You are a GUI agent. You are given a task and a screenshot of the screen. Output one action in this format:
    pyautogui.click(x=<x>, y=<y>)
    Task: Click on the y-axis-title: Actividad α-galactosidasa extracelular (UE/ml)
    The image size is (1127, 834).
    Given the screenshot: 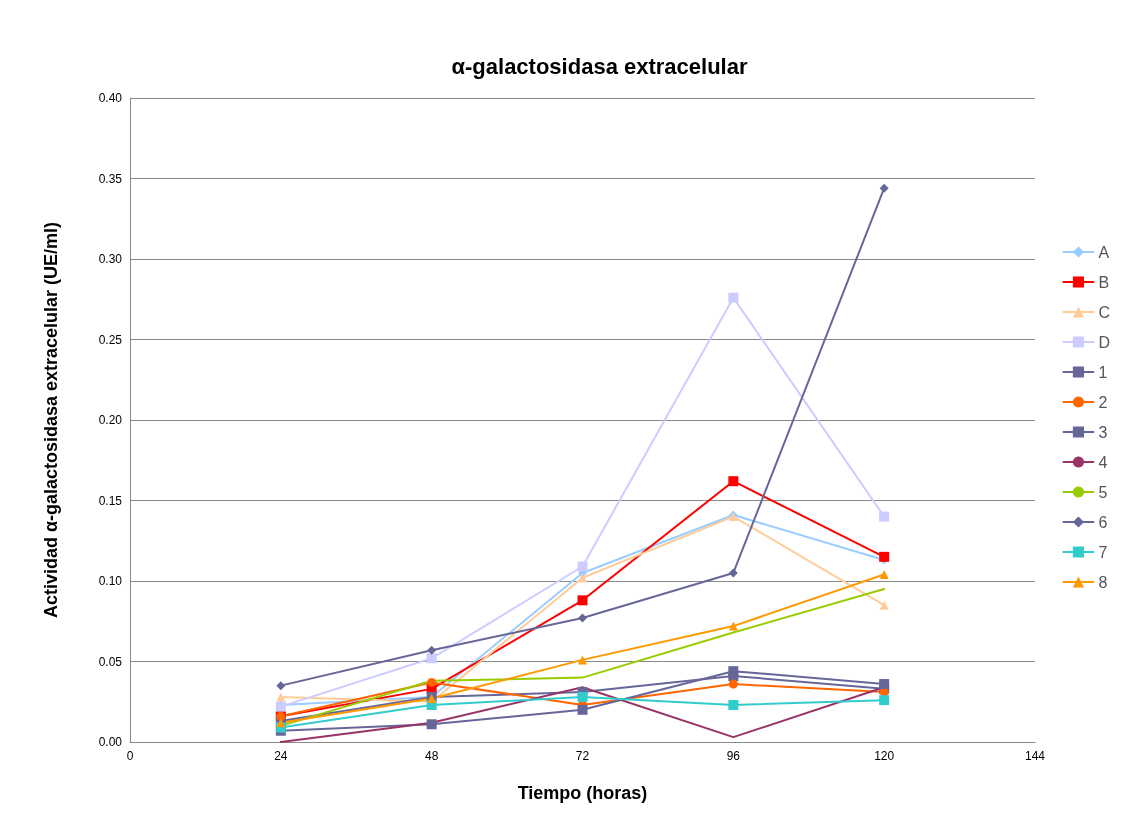 What is the action you would take?
    pyautogui.click(x=51, y=420)
    